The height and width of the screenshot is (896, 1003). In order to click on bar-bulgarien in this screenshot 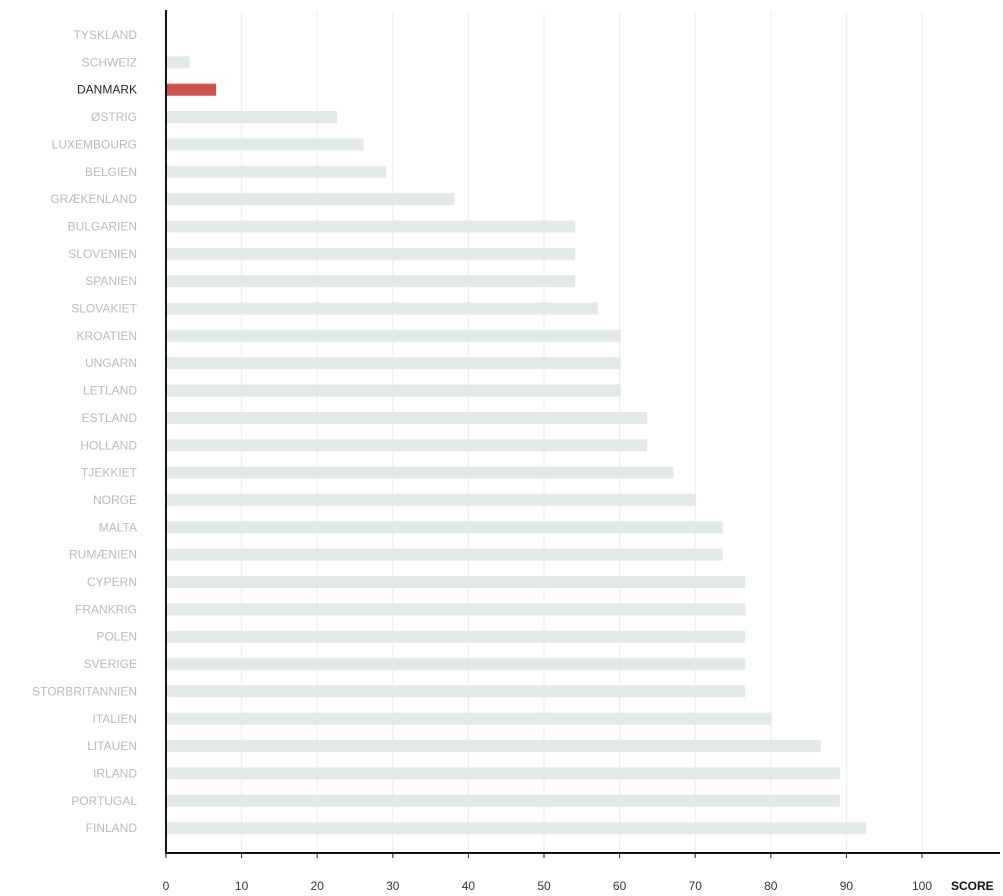, I will do `click(371, 226)`.